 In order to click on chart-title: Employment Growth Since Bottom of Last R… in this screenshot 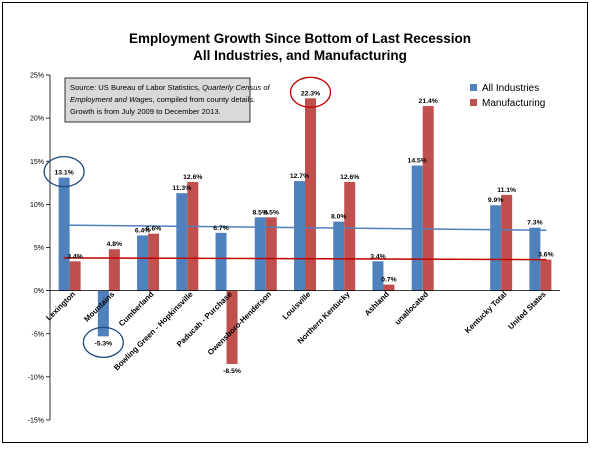, I will do `click(300, 38)`.